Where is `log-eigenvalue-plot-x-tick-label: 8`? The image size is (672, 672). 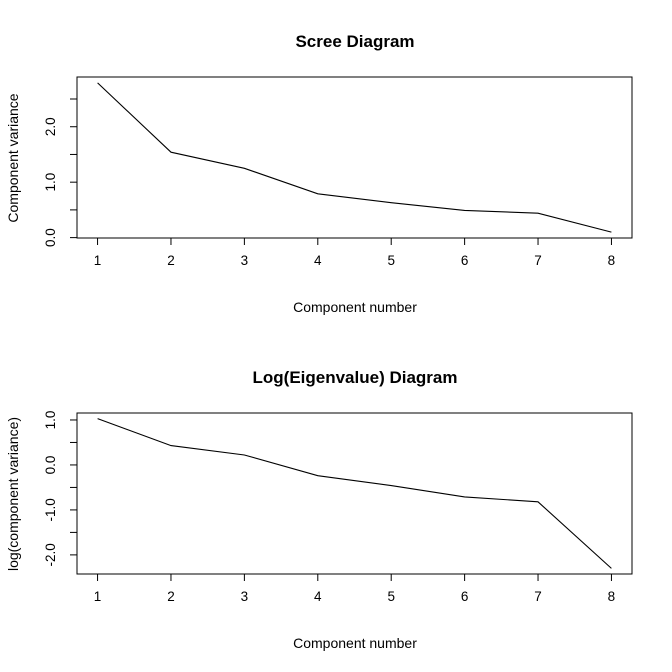
log-eigenvalue-plot-x-tick-label: 8 is located at coordinates (612, 596).